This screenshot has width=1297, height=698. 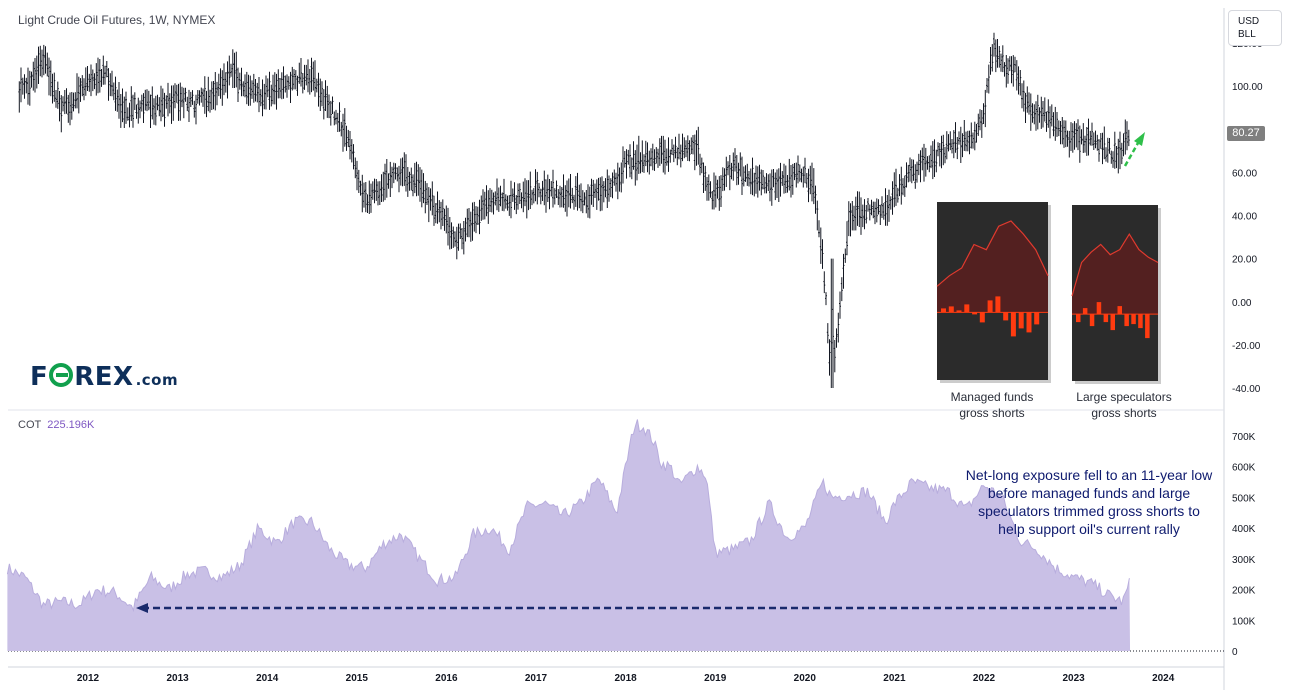 I want to click on rally-arrow-head-icon, so click(x=1139, y=139).